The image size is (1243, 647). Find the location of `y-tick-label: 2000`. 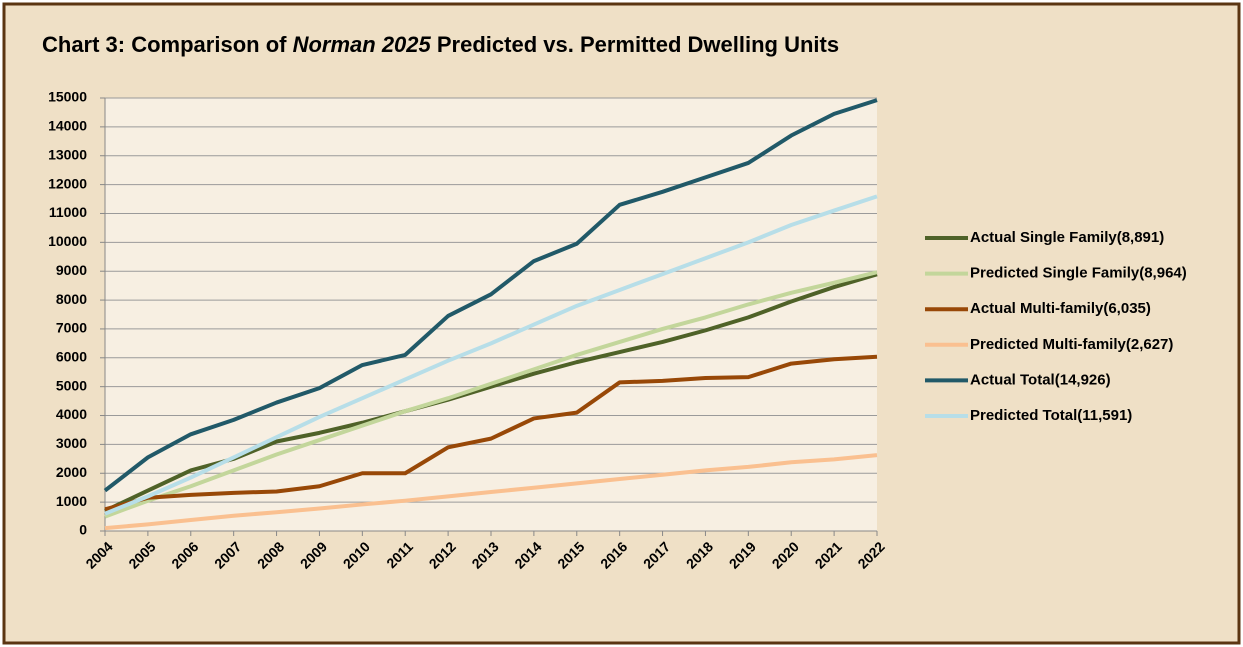

y-tick-label: 2000 is located at coordinates (71, 472).